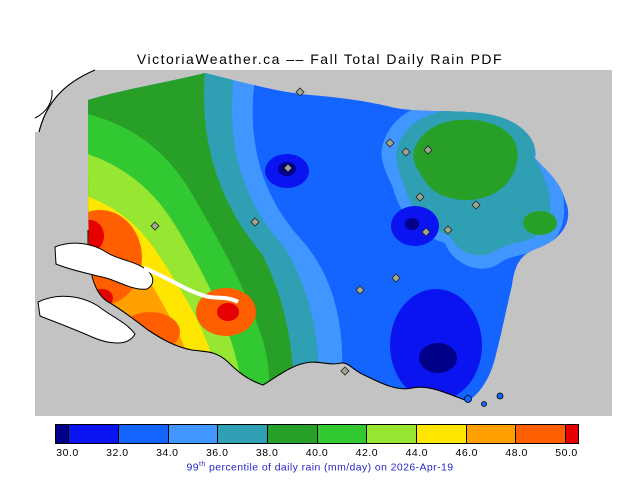 The image size is (640, 480). What do you see at coordinates (516, 453) in the screenshot?
I see `colorbar-tick-label: 48.0` at bounding box center [516, 453].